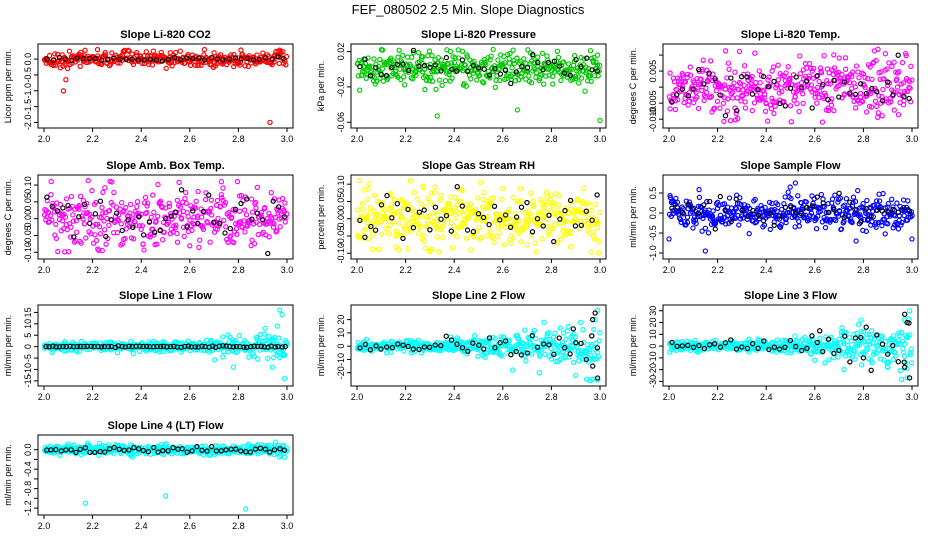 This screenshot has width=936, height=540. What do you see at coordinates (478, 345) in the screenshot?
I see `plot-frame` at bounding box center [478, 345].